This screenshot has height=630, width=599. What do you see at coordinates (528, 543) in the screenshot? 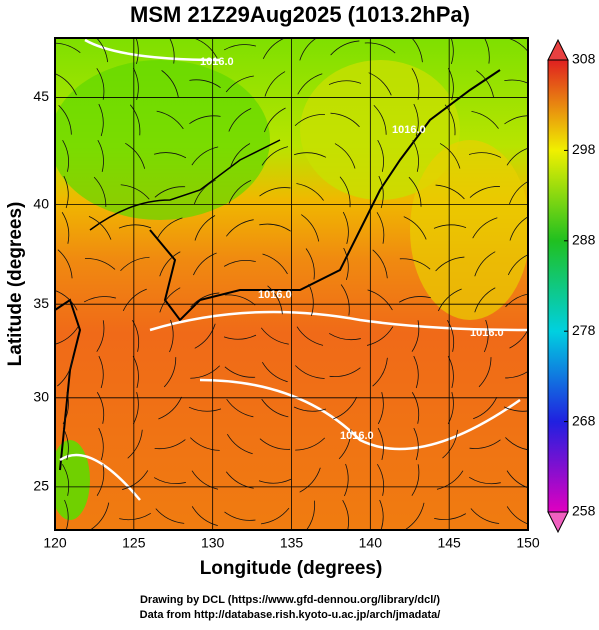
I see `x-tick-label: 150` at bounding box center [528, 543].